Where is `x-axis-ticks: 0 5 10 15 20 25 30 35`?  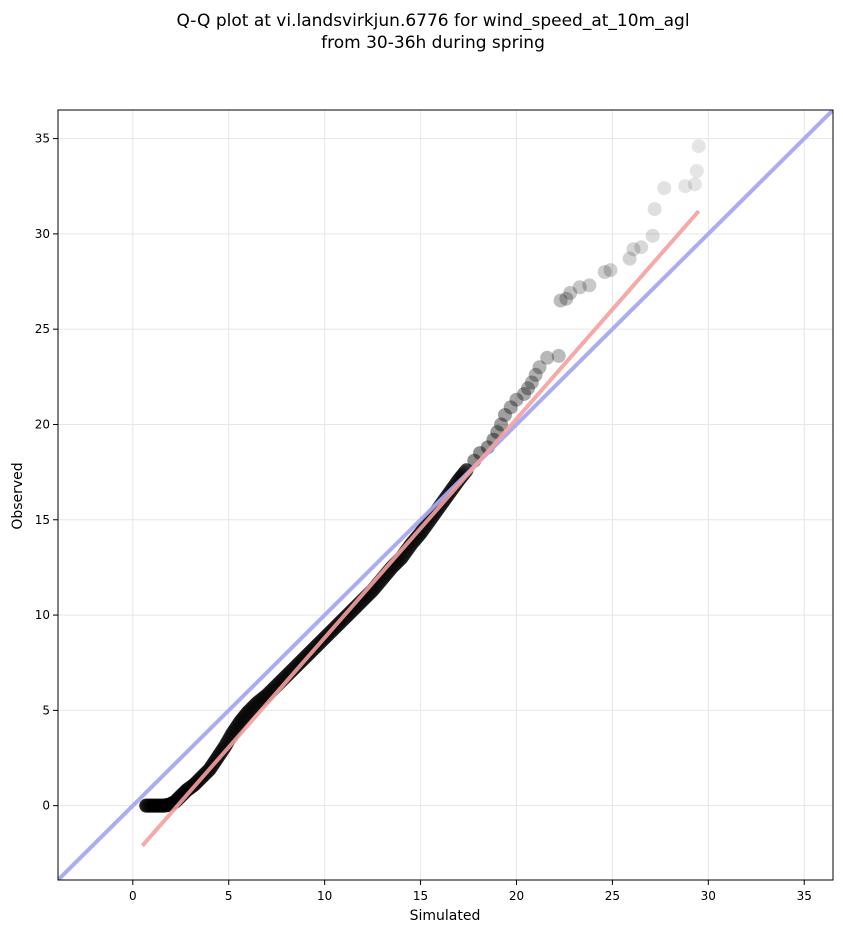
x-axis-ticks: 0 5 10 15 20 25 30 35 is located at coordinates (470, 891).